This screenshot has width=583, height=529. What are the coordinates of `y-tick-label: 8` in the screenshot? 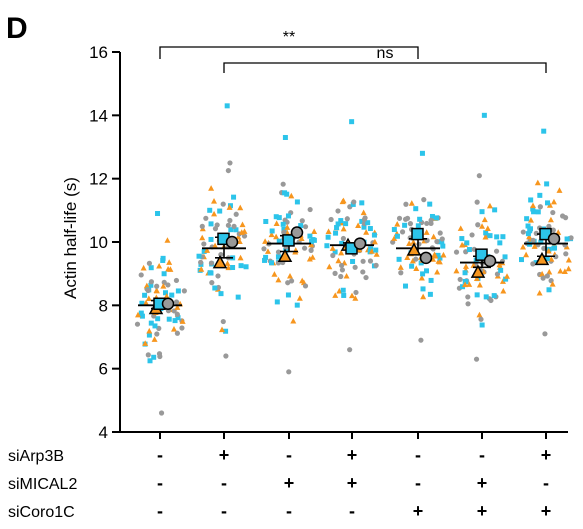 It's located at (103, 305).